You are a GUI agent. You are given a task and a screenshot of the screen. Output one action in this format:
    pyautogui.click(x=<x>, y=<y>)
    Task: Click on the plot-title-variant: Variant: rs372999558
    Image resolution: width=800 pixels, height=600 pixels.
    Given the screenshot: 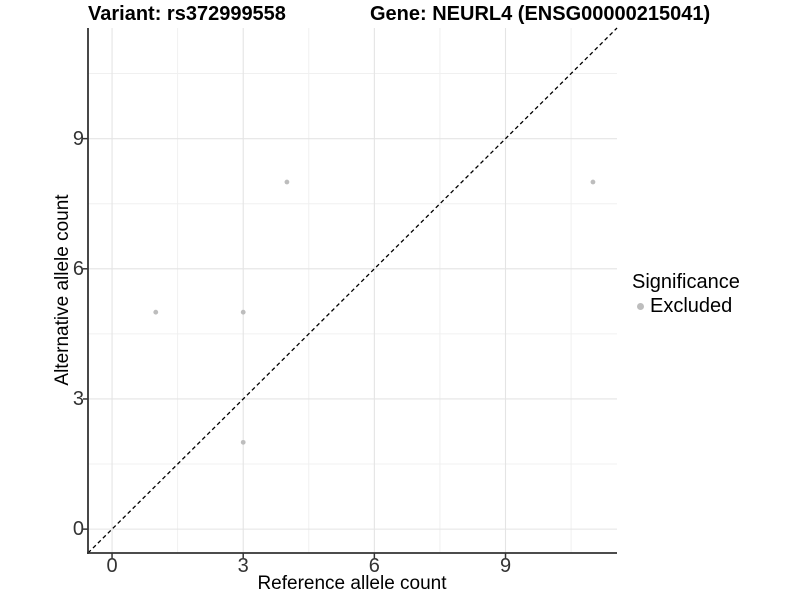 What is the action you would take?
    pyautogui.click(x=187, y=14)
    